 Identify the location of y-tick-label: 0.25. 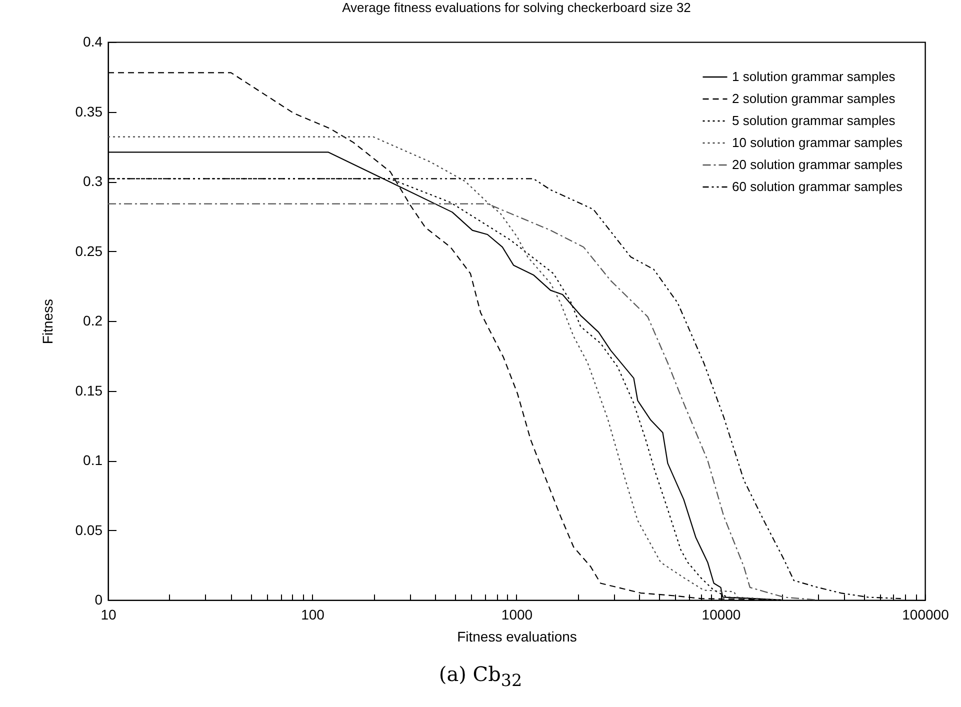
(89, 250).